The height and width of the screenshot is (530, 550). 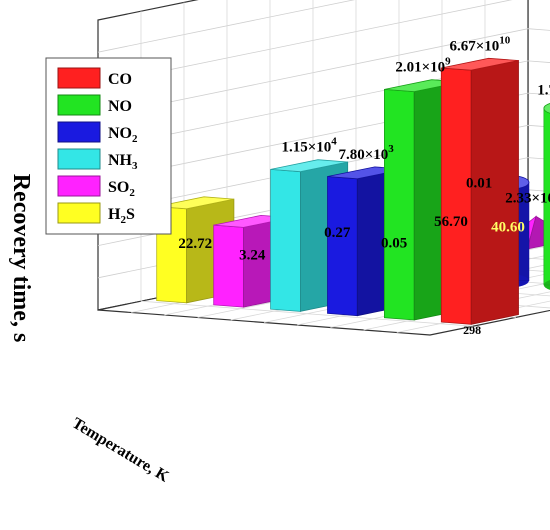 I want to click on data-label-main: 0.01, so click(x=479, y=183).